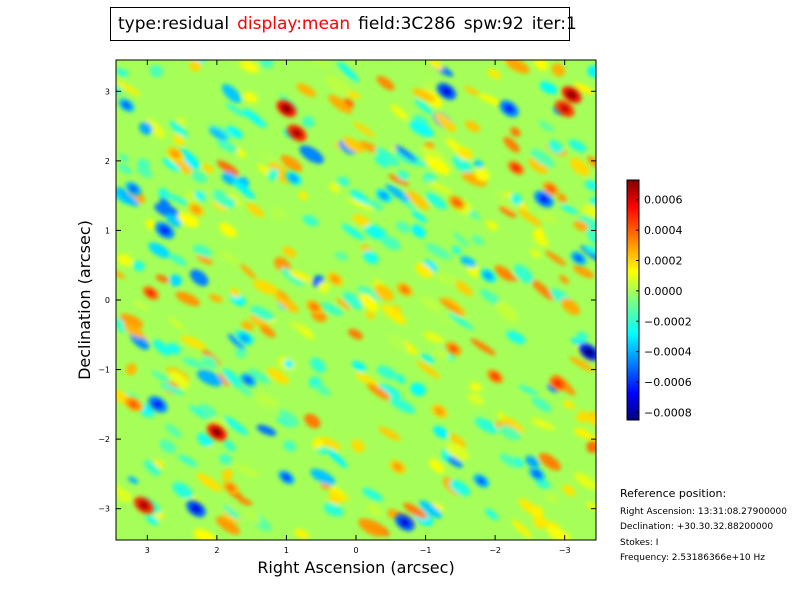 The height and width of the screenshot is (600, 800). I want to click on title-field: field:3C286, so click(407, 24).